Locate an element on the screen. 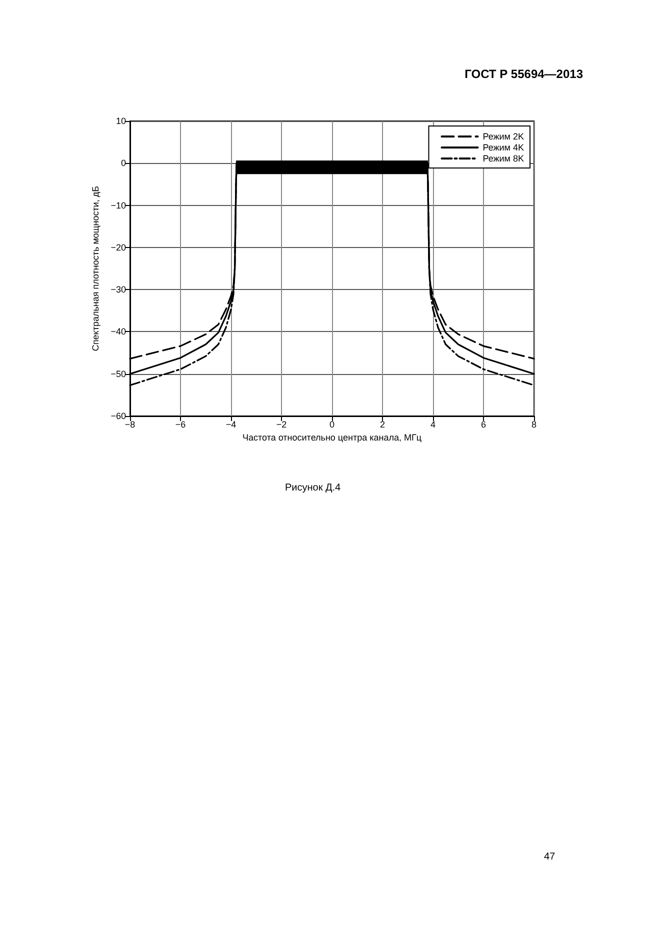 The height and width of the screenshot is (936, 661). text: Рисунок Д.4 is located at coordinates (313, 488).